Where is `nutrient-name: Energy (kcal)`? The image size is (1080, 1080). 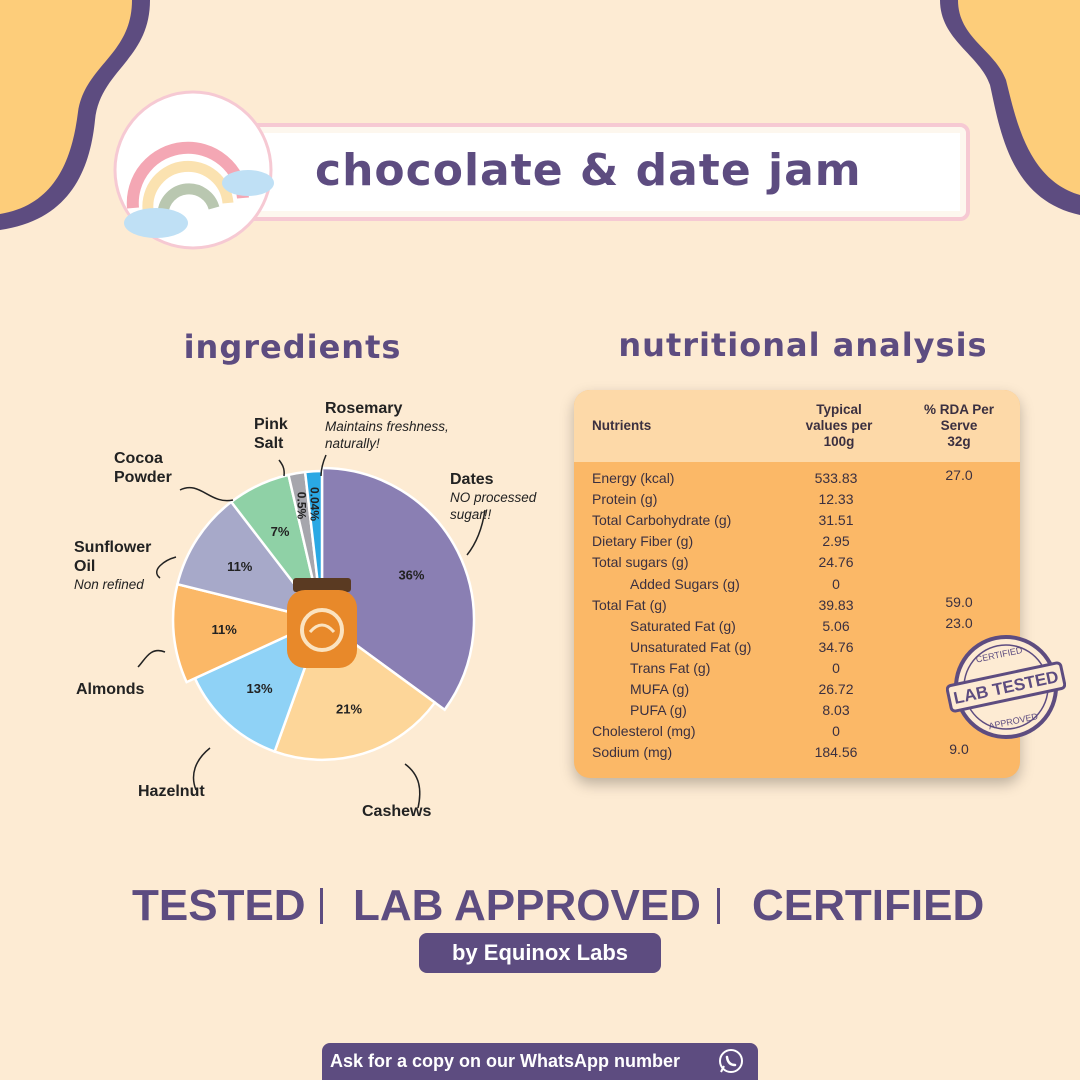
nutrient-name: Energy (kcal) is located at coordinates (633, 478).